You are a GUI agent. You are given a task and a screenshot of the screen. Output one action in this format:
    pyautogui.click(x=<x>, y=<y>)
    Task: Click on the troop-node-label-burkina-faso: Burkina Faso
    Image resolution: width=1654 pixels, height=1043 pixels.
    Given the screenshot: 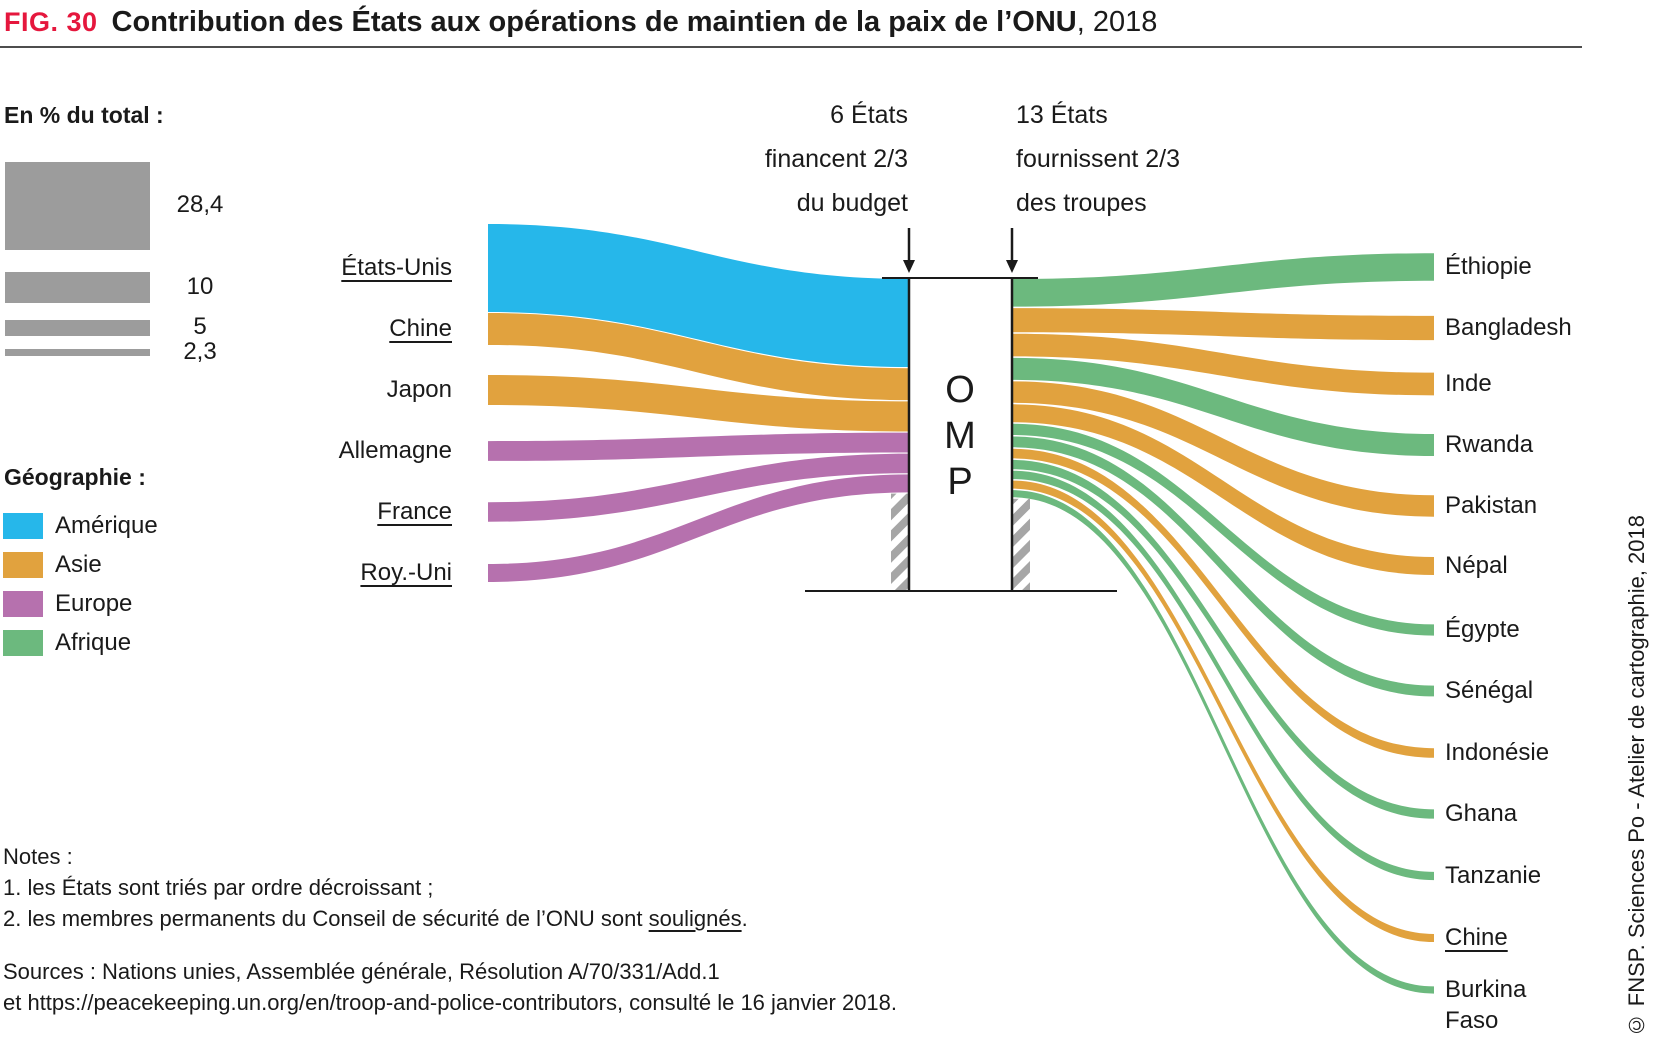 What is the action you would take?
    pyautogui.click(x=1486, y=1005)
    